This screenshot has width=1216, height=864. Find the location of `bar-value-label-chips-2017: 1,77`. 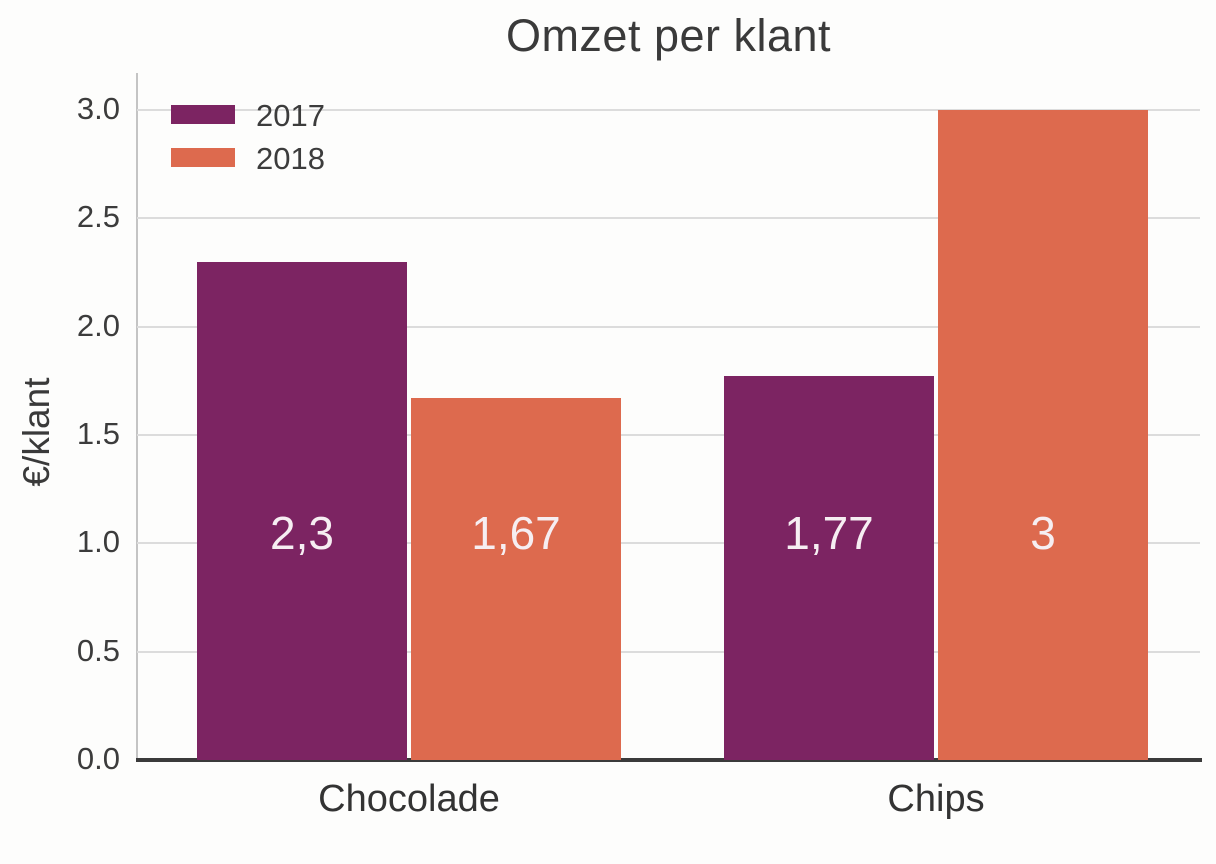

bar-value-label-chips-2017: 1,77 is located at coordinates (829, 533).